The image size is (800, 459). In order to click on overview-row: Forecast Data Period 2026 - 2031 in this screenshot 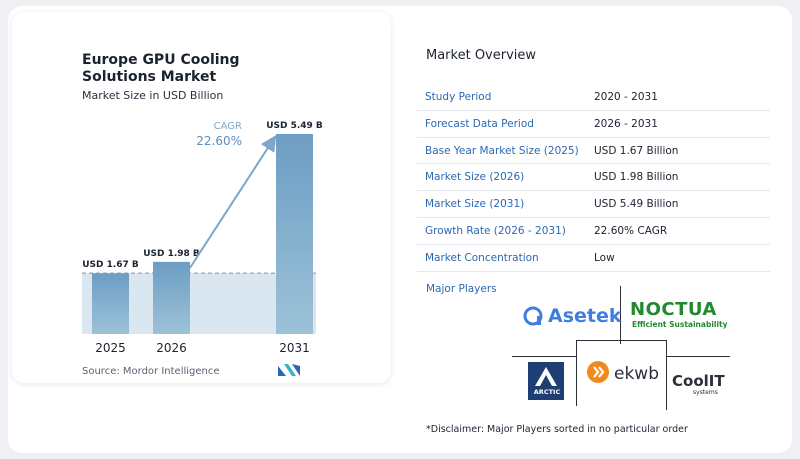, I will do `click(593, 124)`.